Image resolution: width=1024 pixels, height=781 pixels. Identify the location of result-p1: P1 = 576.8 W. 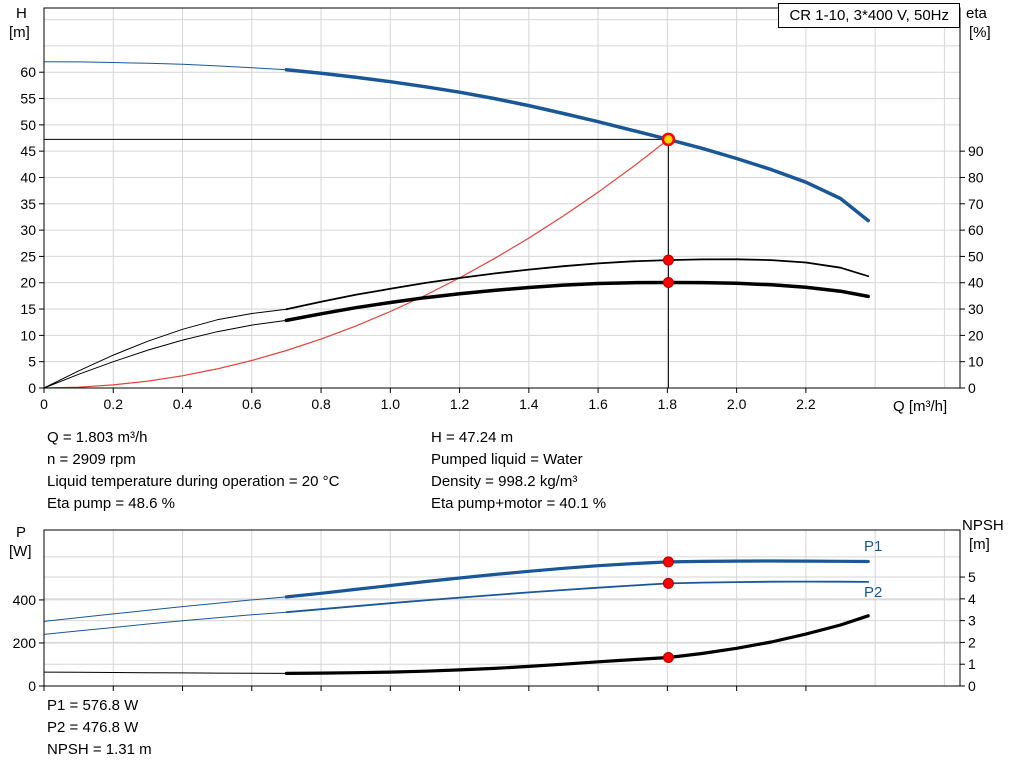
(93, 705).